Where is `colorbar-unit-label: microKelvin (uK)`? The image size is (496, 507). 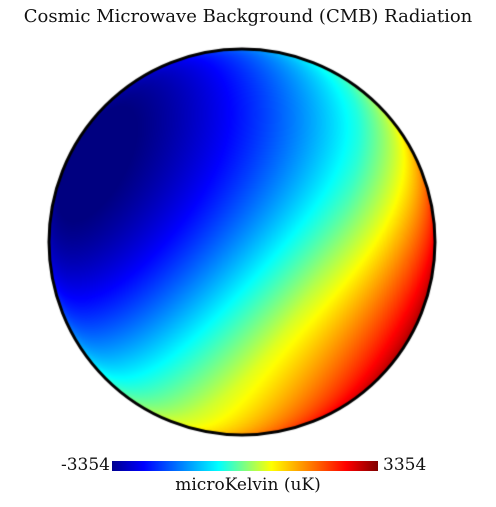 colorbar-unit-label: microKelvin (uK) is located at coordinates (248, 485).